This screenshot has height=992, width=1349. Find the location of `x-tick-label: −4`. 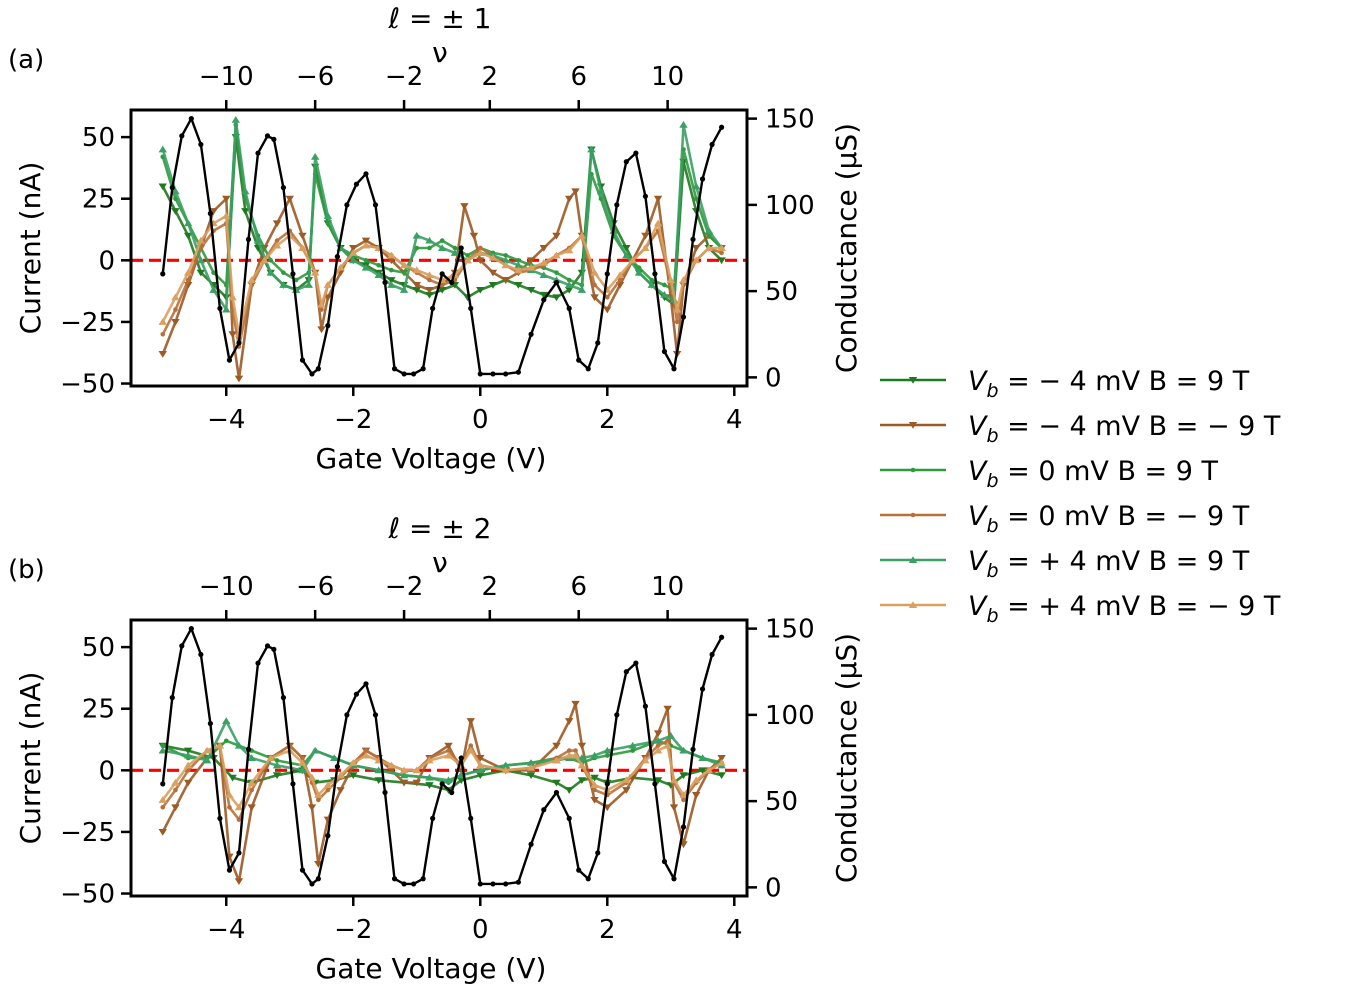

x-tick-label: −4 is located at coordinates (226, 420).